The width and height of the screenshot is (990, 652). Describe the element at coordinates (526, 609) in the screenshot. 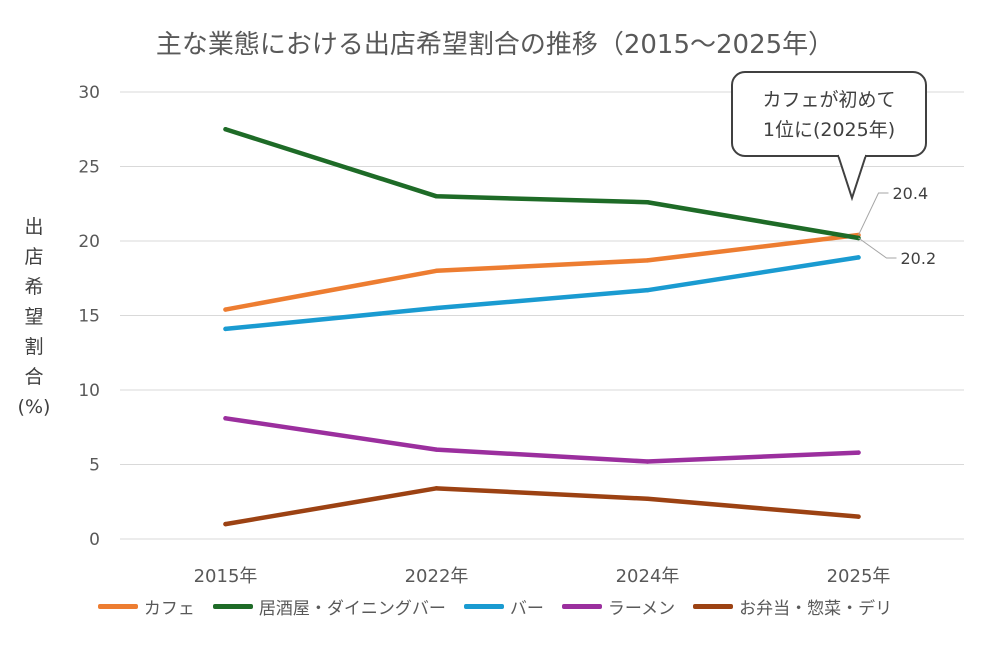

I see `legend-label: バー` at that location.